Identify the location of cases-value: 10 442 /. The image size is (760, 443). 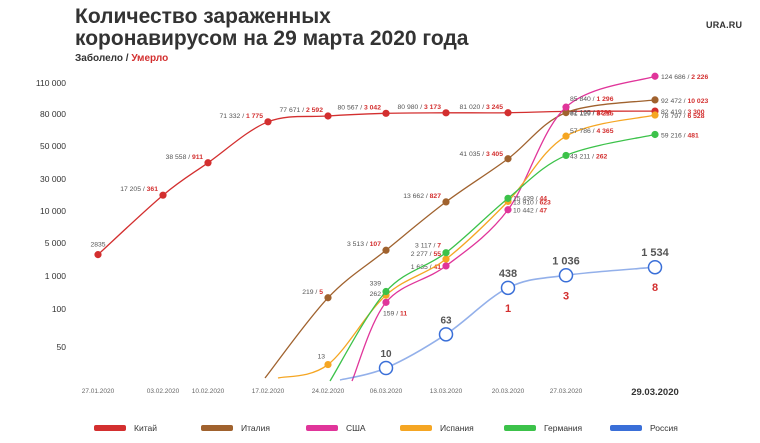
(526, 211).